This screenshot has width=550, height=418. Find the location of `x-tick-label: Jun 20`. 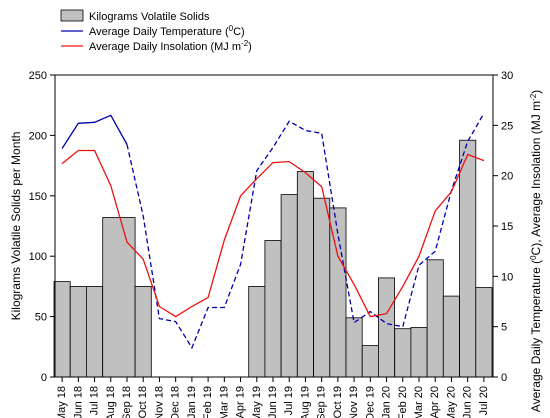

x-tick-label: Jun 20 is located at coordinates (468, 402).